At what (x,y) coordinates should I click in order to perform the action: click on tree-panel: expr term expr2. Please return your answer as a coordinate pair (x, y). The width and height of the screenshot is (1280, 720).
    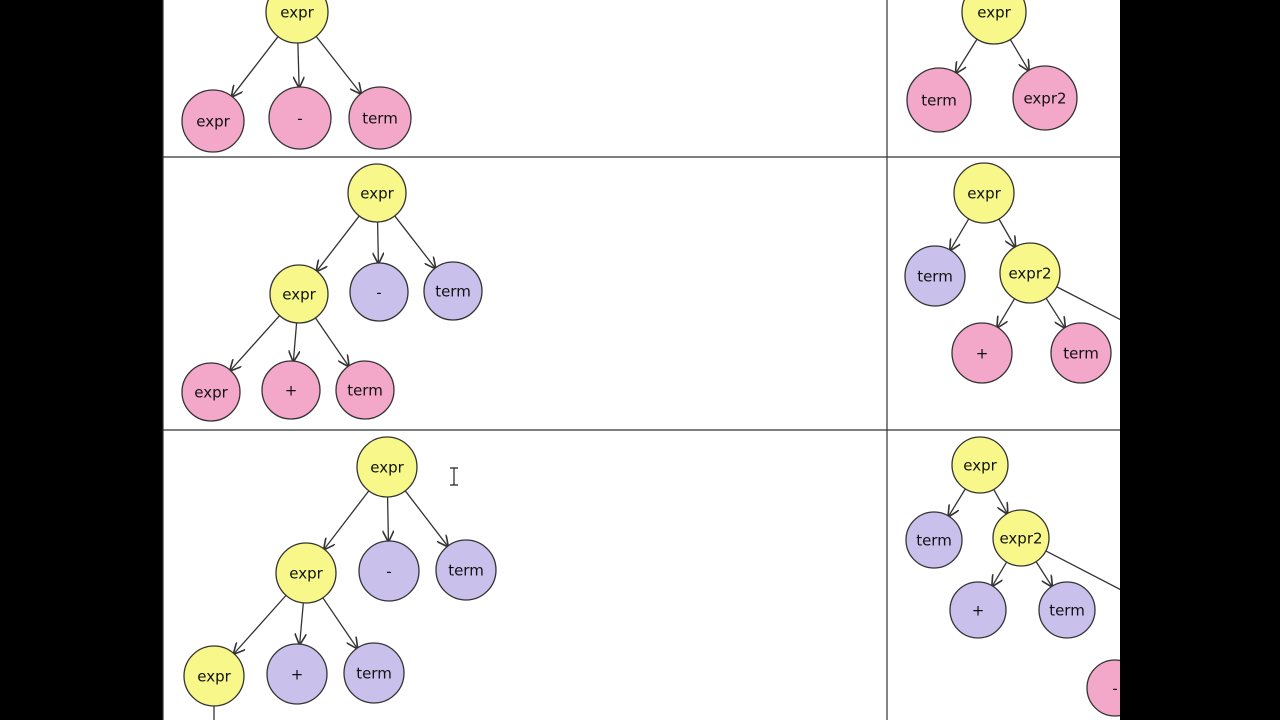
    Looking at the image, I should click on (992, 66).